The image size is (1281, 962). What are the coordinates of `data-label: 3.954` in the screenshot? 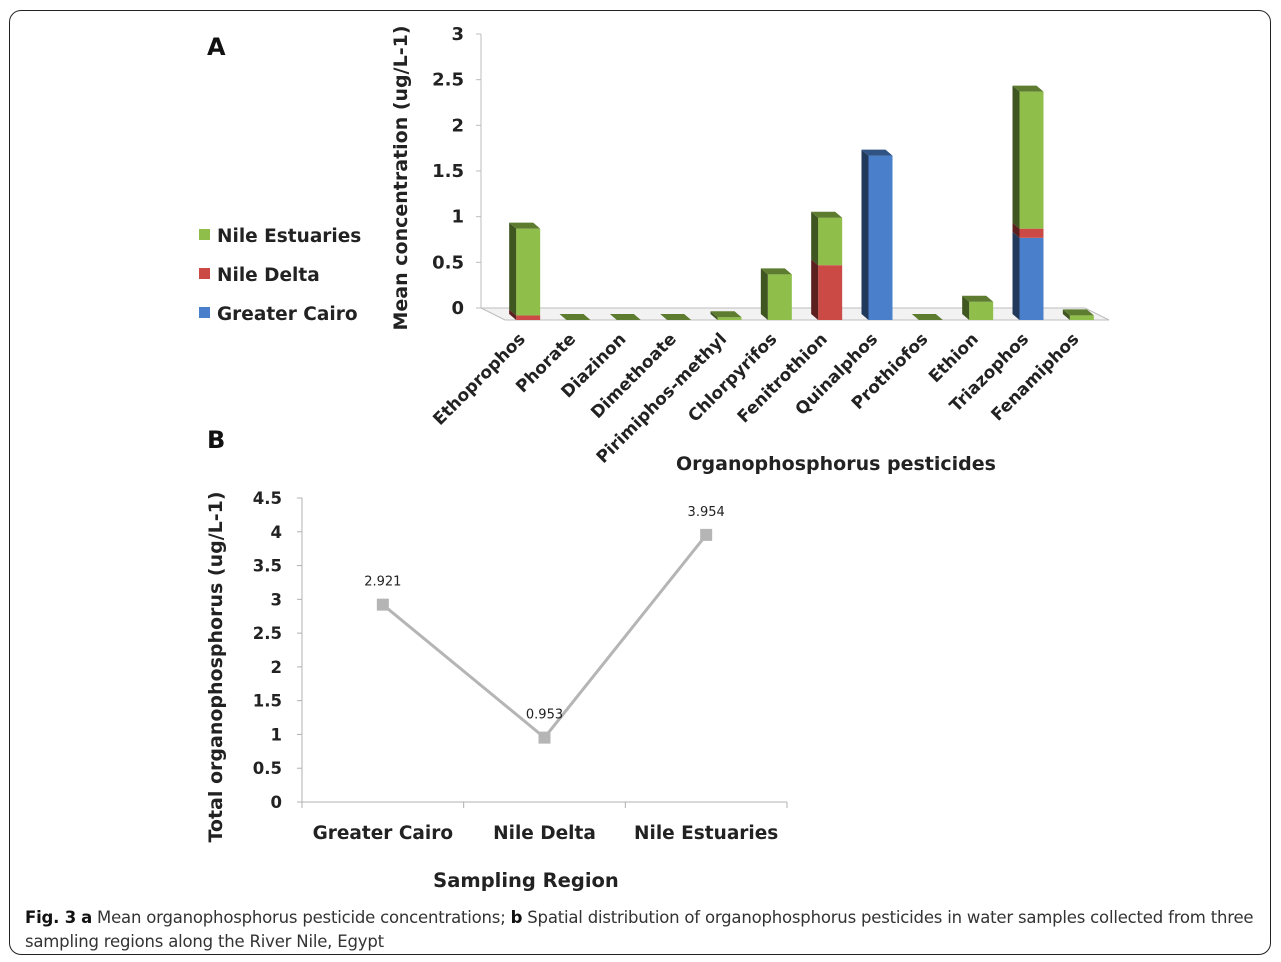 It's located at (706, 512).